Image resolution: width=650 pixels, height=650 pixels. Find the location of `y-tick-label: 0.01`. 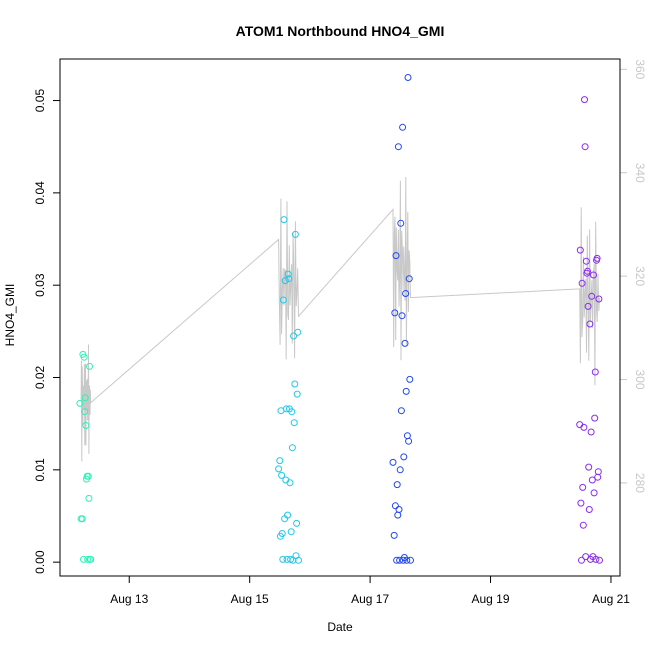

y-tick-label: 0.01 is located at coordinates (40, 470).